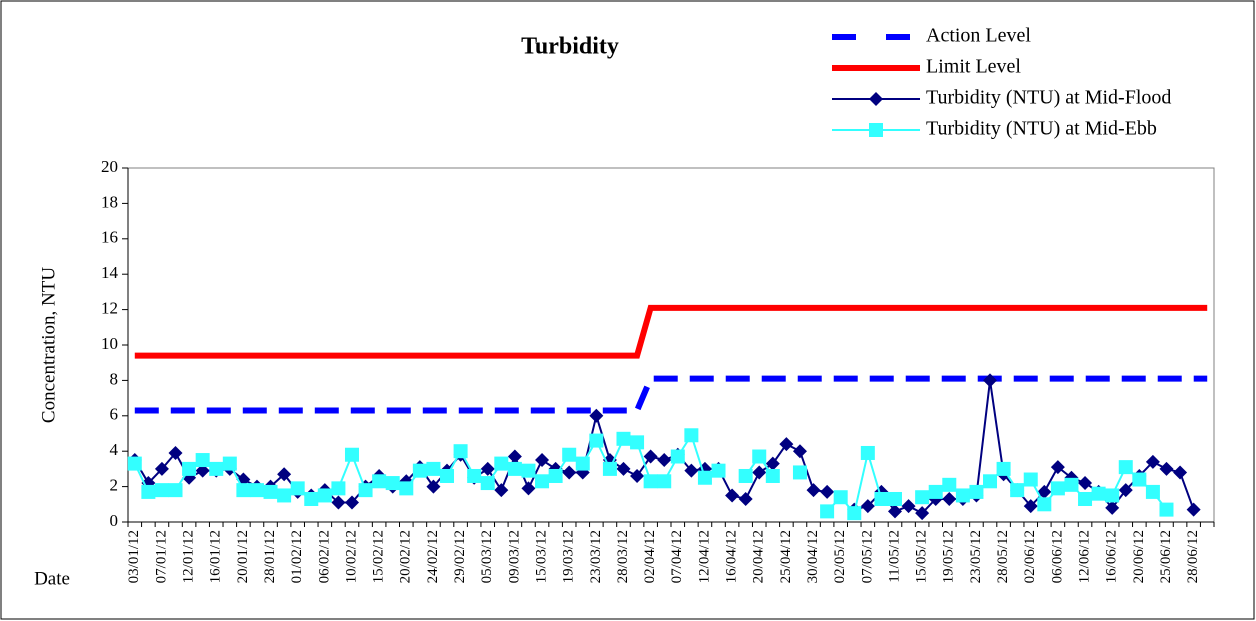 The height and width of the screenshot is (621, 1256). I want to click on y-tick-label: 10, so click(109, 343).